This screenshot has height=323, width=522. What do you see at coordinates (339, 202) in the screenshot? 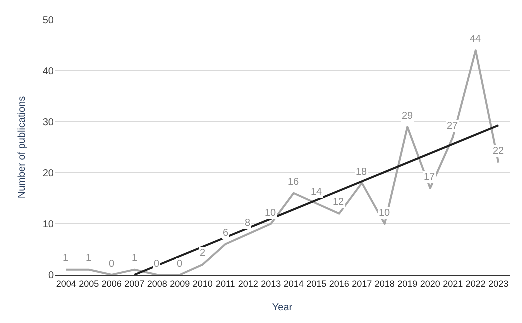
I see `data-label: 12` at bounding box center [339, 202].